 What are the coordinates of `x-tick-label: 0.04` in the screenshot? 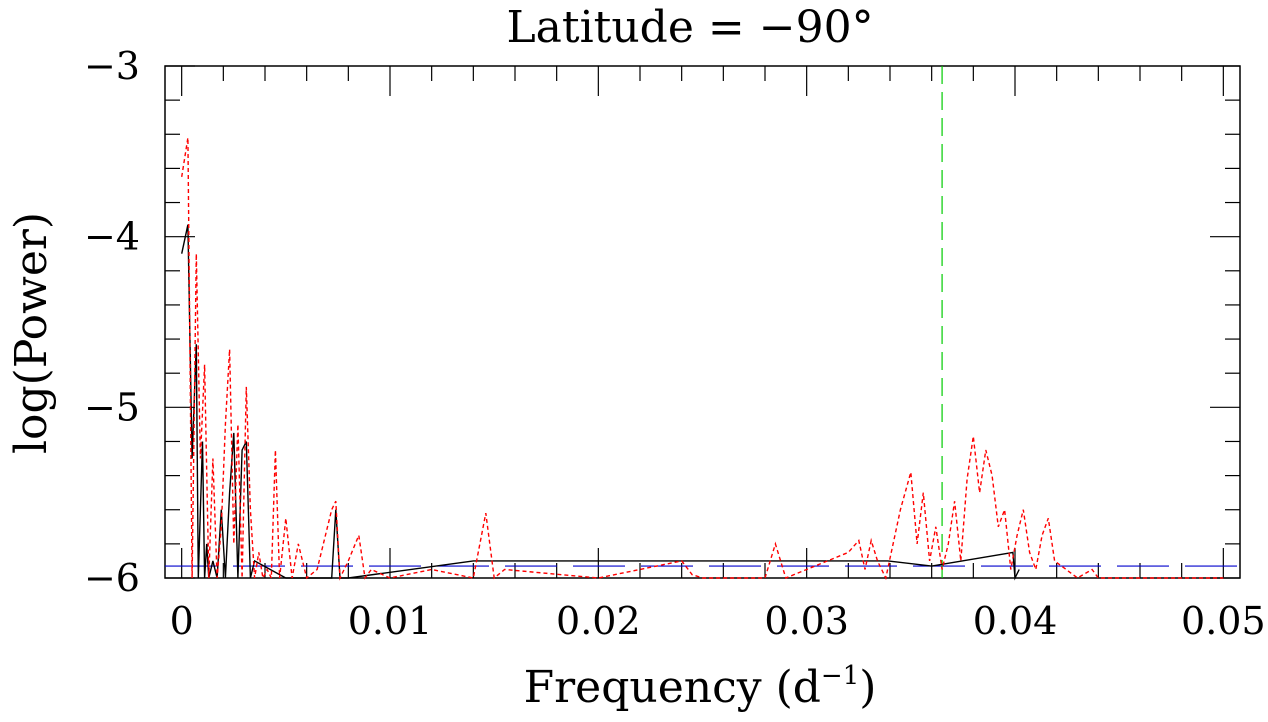 It's located at (1015, 621).